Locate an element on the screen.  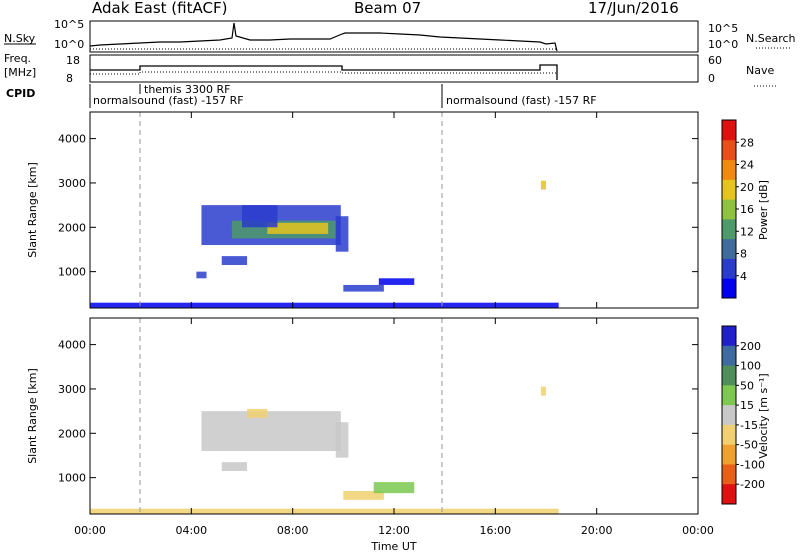
colorbar-tick-label: -15 is located at coordinates (749, 425).